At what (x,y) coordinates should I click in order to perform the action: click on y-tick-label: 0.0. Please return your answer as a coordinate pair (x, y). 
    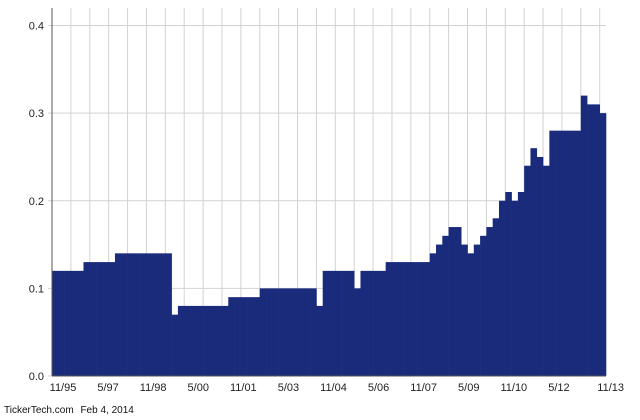
    Looking at the image, I should click on (36, 377).